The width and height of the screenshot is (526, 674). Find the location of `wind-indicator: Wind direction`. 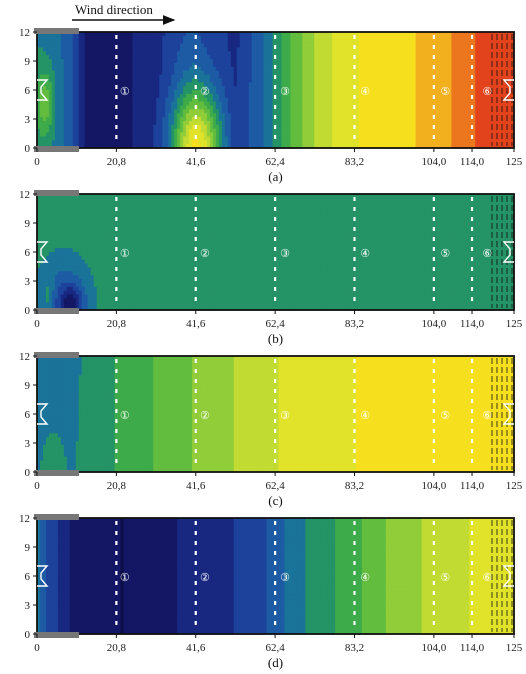

wind-indicator: Wind direction is located at coordinates (124, 13).